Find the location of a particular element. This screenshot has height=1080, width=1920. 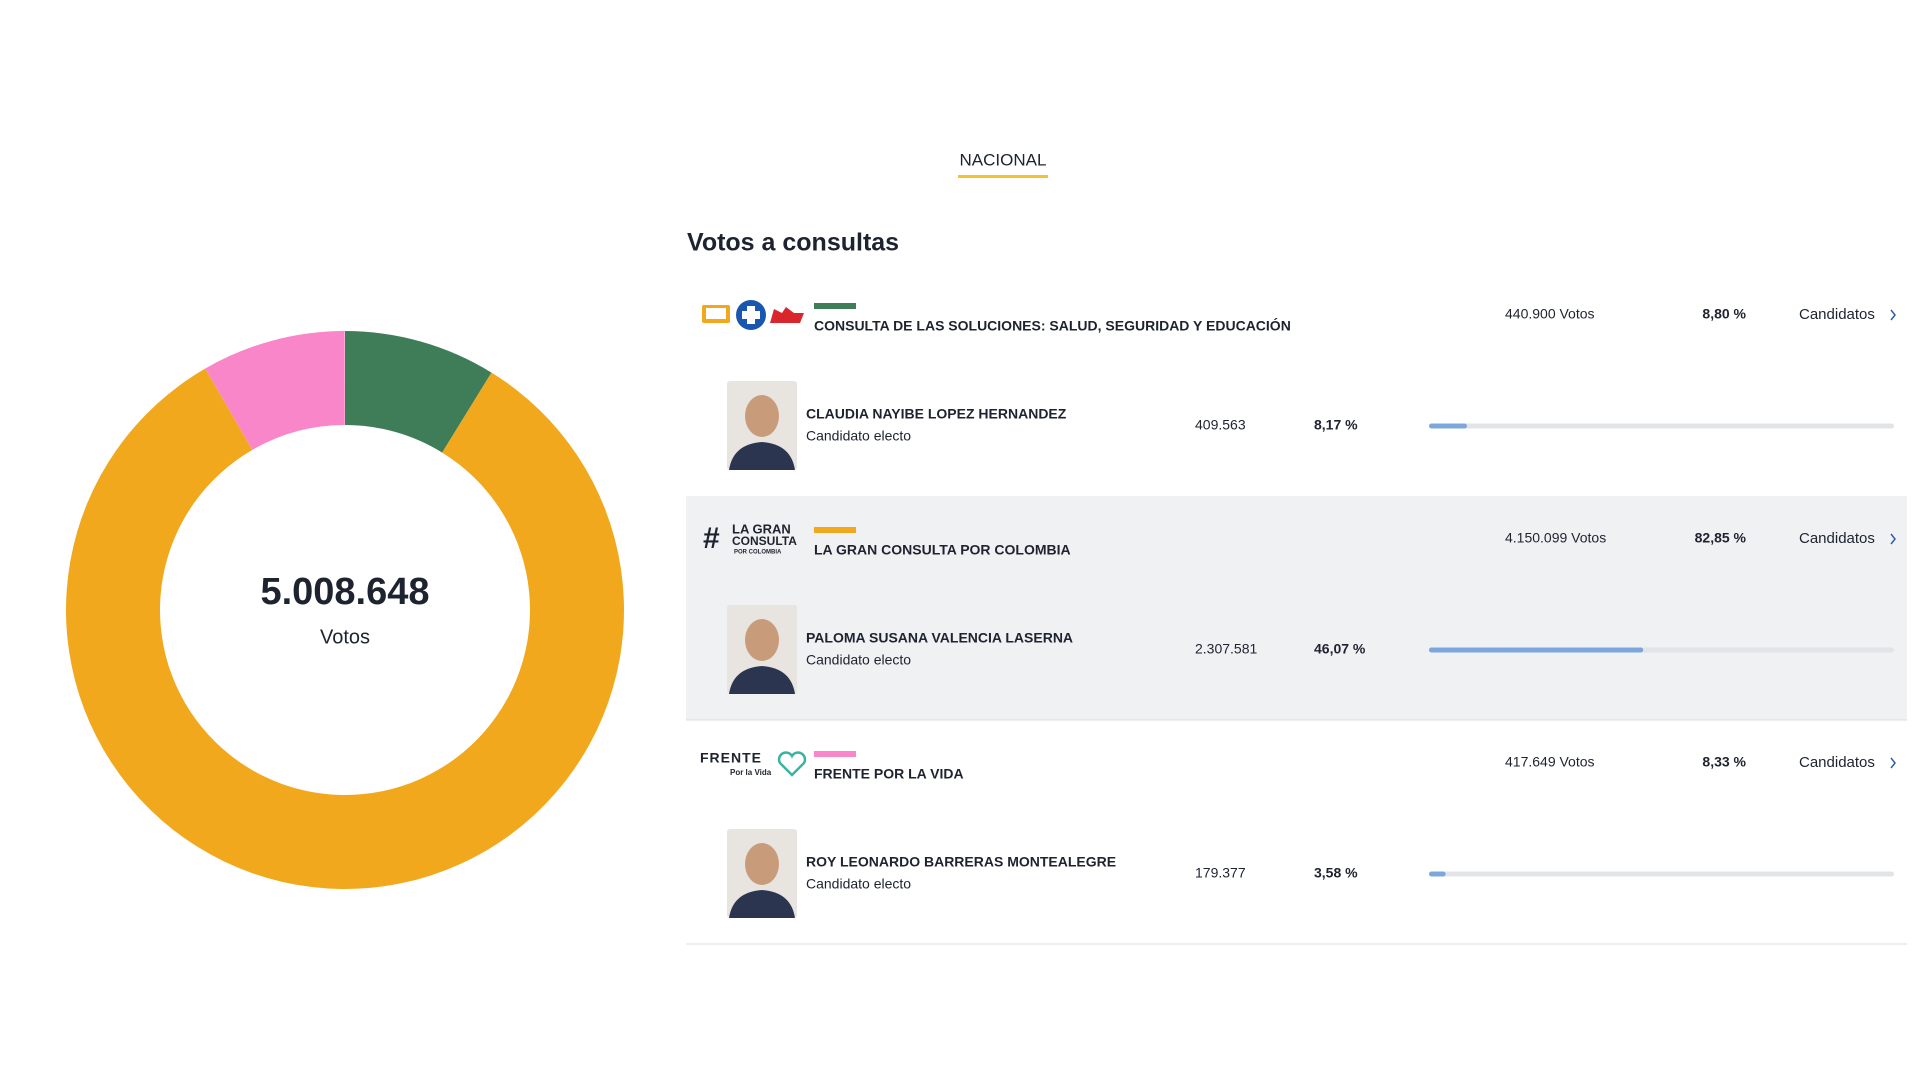

donut-caption: Votos is located at coordinates (345, 637).